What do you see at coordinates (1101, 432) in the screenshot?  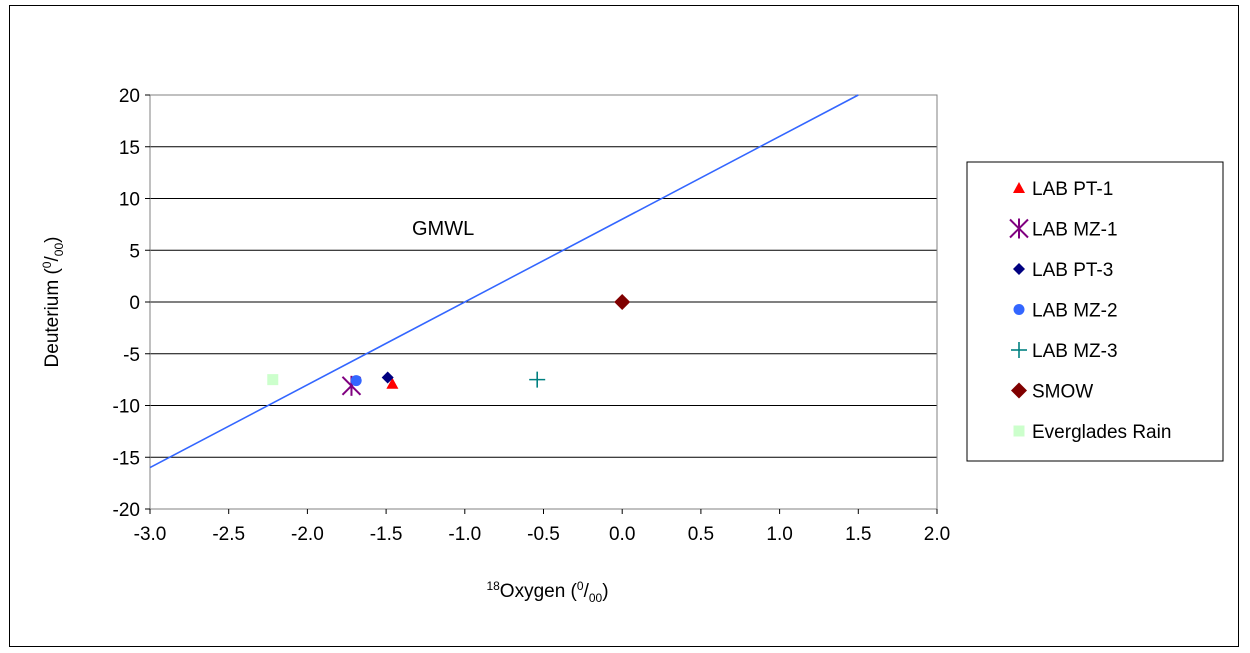 I see `legend-label-everglades-rain: Everglades Rain` at bounding box center [1101, 432].